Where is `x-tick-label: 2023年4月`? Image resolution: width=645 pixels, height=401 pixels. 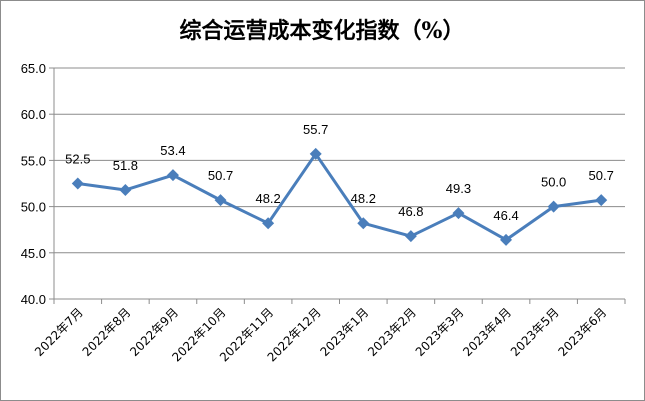 x-tick-label: 2023年4月 is located at coordinates (487, 332).